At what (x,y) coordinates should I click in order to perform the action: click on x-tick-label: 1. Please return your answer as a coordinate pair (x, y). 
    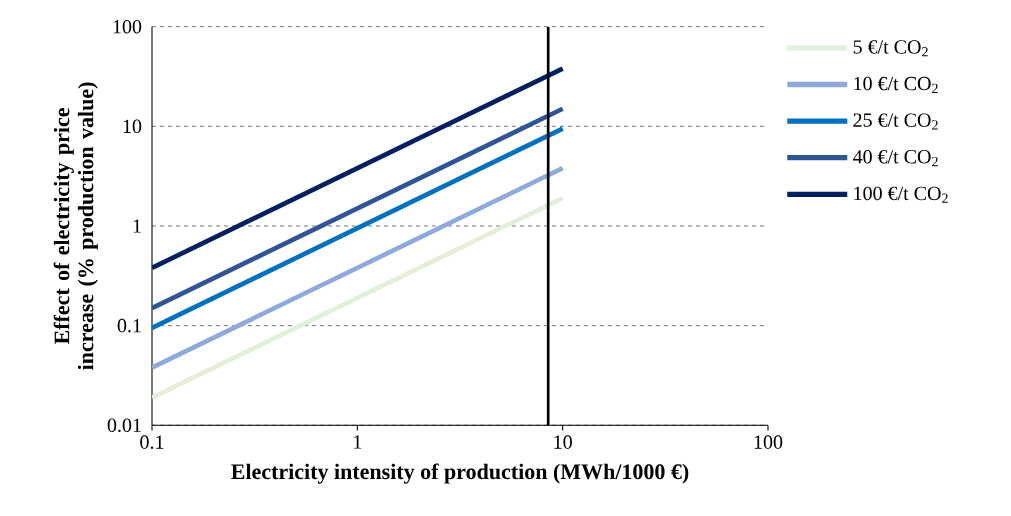
    Looking at the image, I should click on (358, 442).